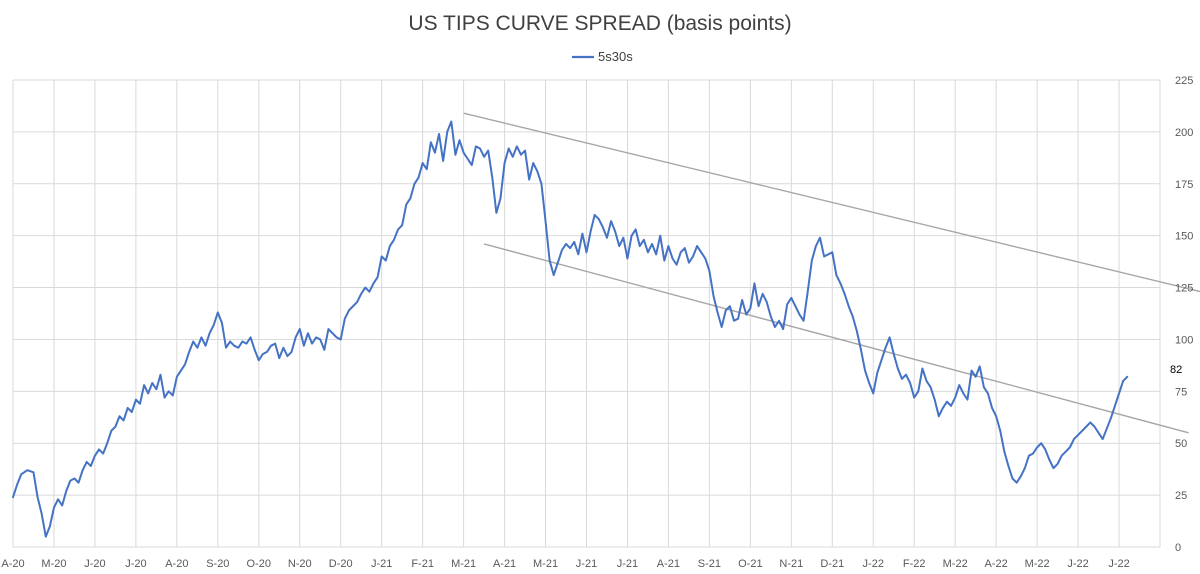 The width and height of the screenshot is (1200, 574). What do you see at coordinates (615, 56) in the screenshot?
I see `legend-label-5s30s: 5s30s` at bounding box center [615, 56].